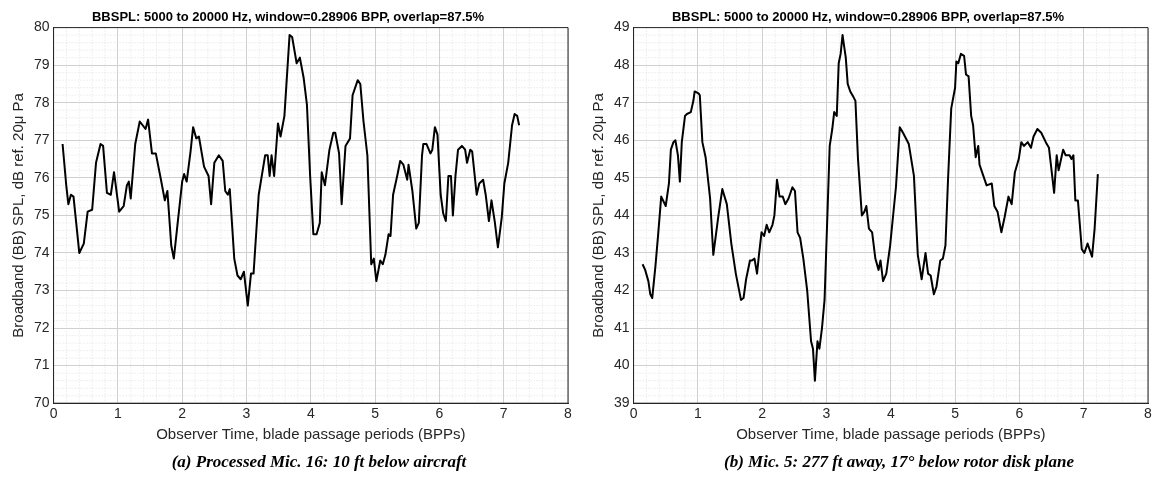 The width and height of the screenshot is (1168, 488). What do you see at coordinates (621, 176) in the screenshot?
I see `y-tick-label: 45` at bounding box center [621, 176].